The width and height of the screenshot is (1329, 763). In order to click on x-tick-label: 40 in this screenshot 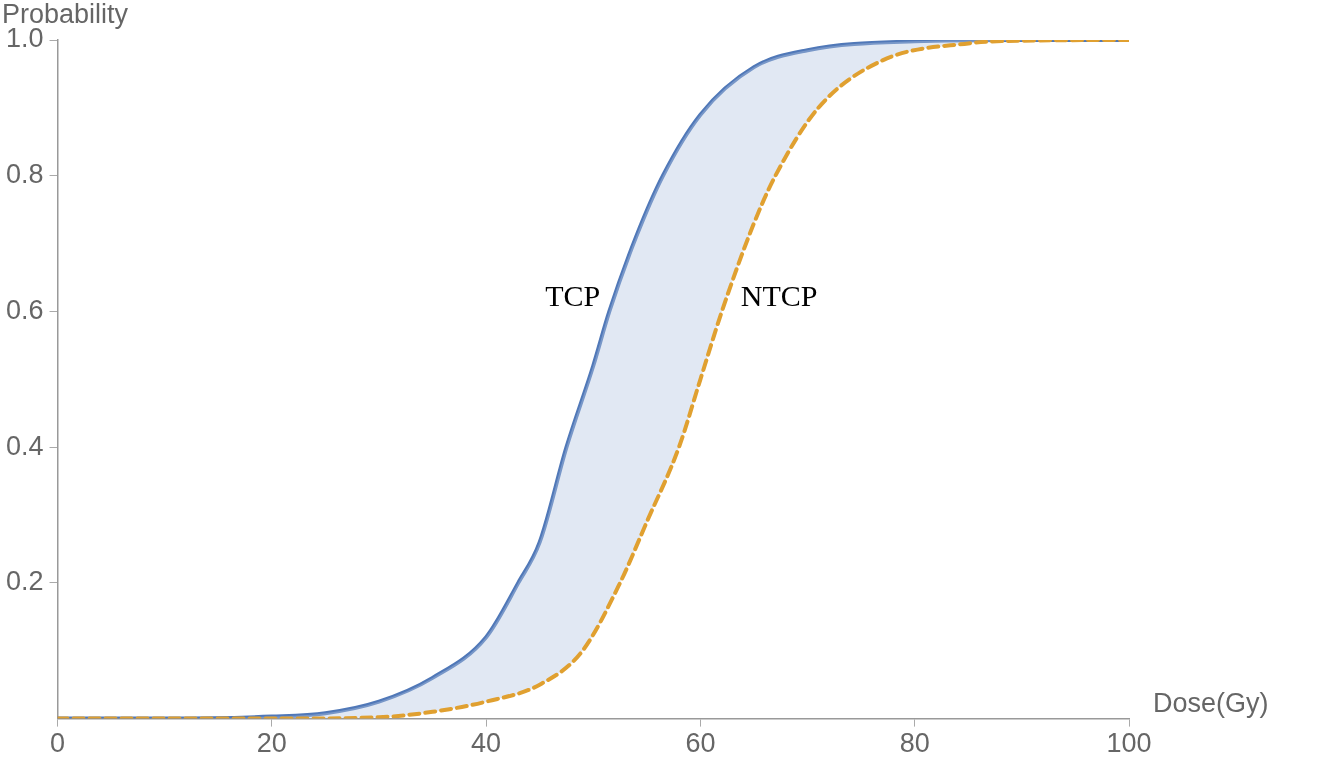, I will do `click(486, 743)`.